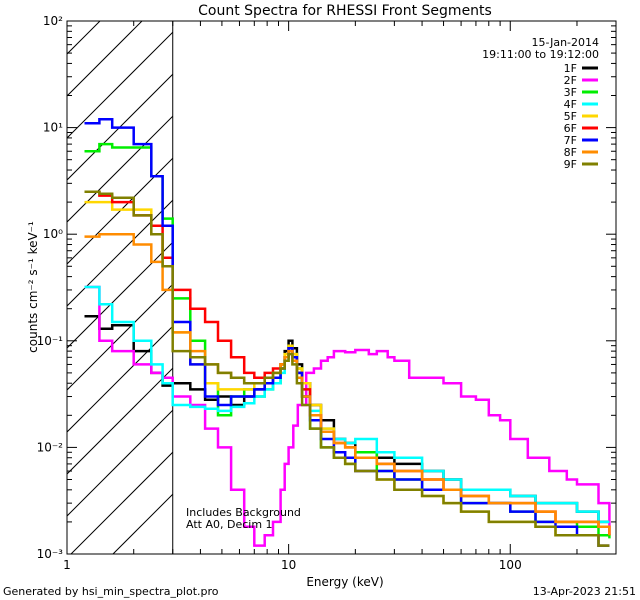 This screenshot has height=600, width=640. Describe the element at coordinates (570, 128) in the screenshot. I see `legend-label-6f: 6F` at that location.